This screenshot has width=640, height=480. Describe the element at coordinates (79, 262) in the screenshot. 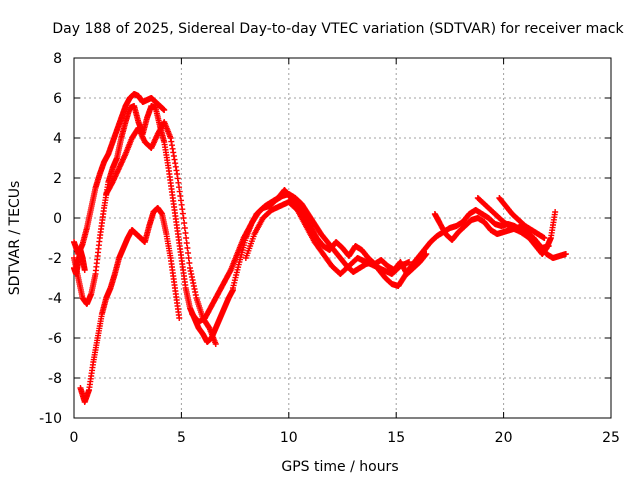

I see `satellite-track-l` at that location.